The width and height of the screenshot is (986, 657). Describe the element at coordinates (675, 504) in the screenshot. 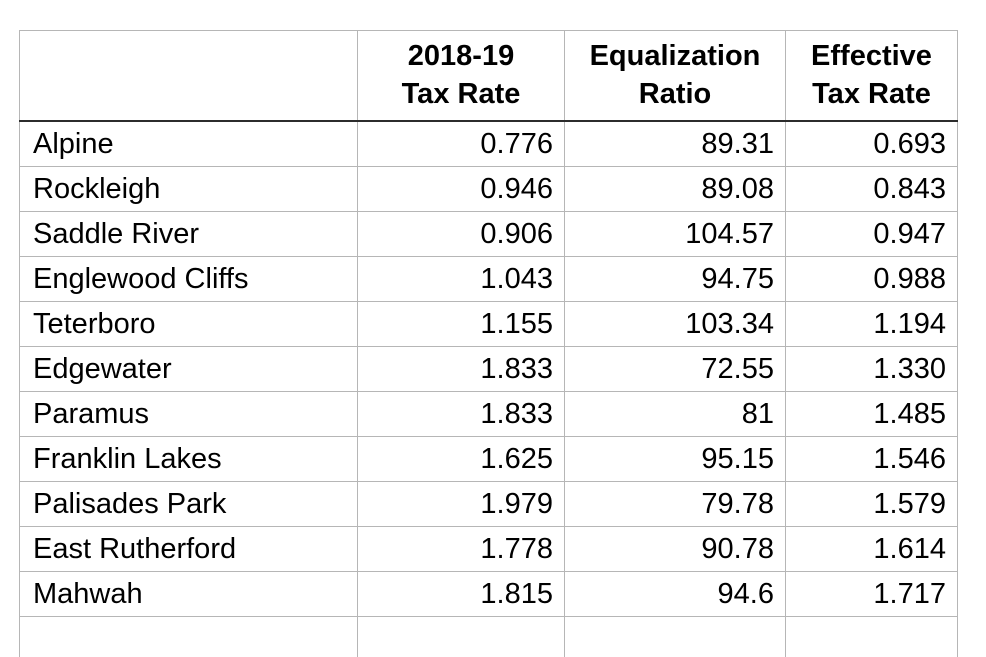

I see `equalization-ratio-cell: 79.78` at that location.